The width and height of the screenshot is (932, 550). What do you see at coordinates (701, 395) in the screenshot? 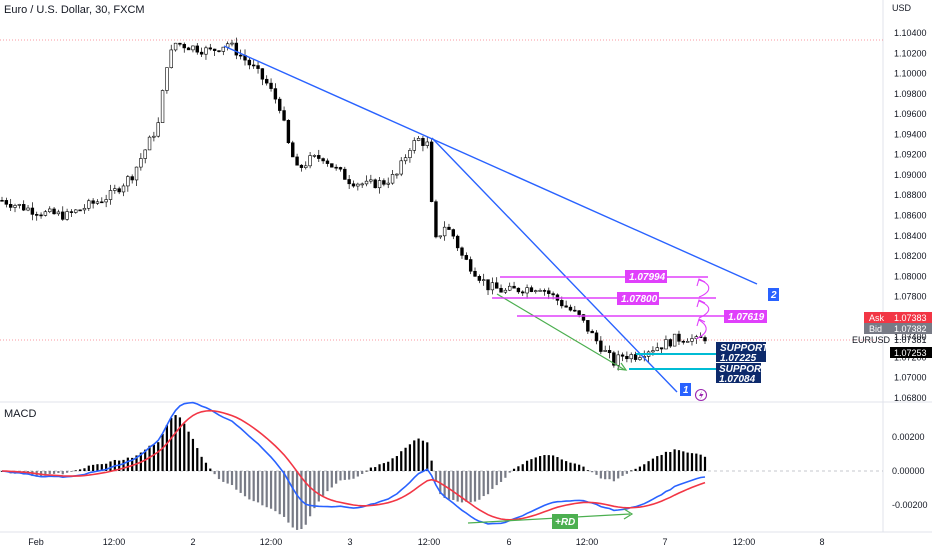
I see `lightning-icon` at bounding box center [701, 395].